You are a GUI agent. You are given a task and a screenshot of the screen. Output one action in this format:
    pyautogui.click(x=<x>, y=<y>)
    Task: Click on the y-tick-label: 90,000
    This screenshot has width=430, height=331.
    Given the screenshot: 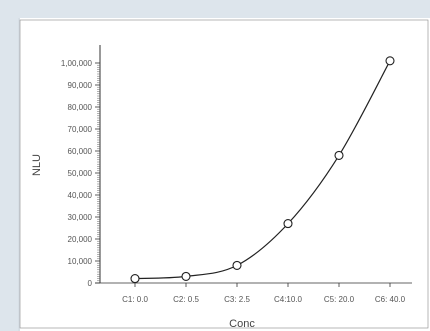 What is the action you would take?
    pyautogui.click(x=80, y=85)
    